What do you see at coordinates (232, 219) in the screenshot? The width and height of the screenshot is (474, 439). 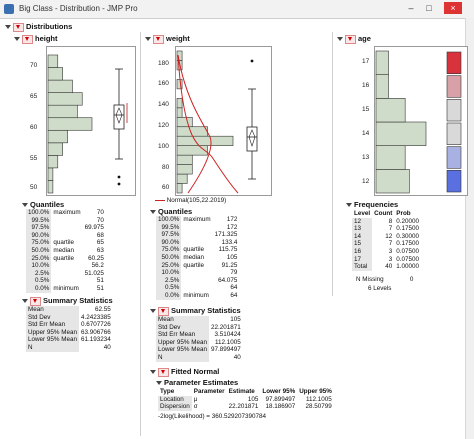 I see `quantile-value: 172` at bounding box center [232, 219].